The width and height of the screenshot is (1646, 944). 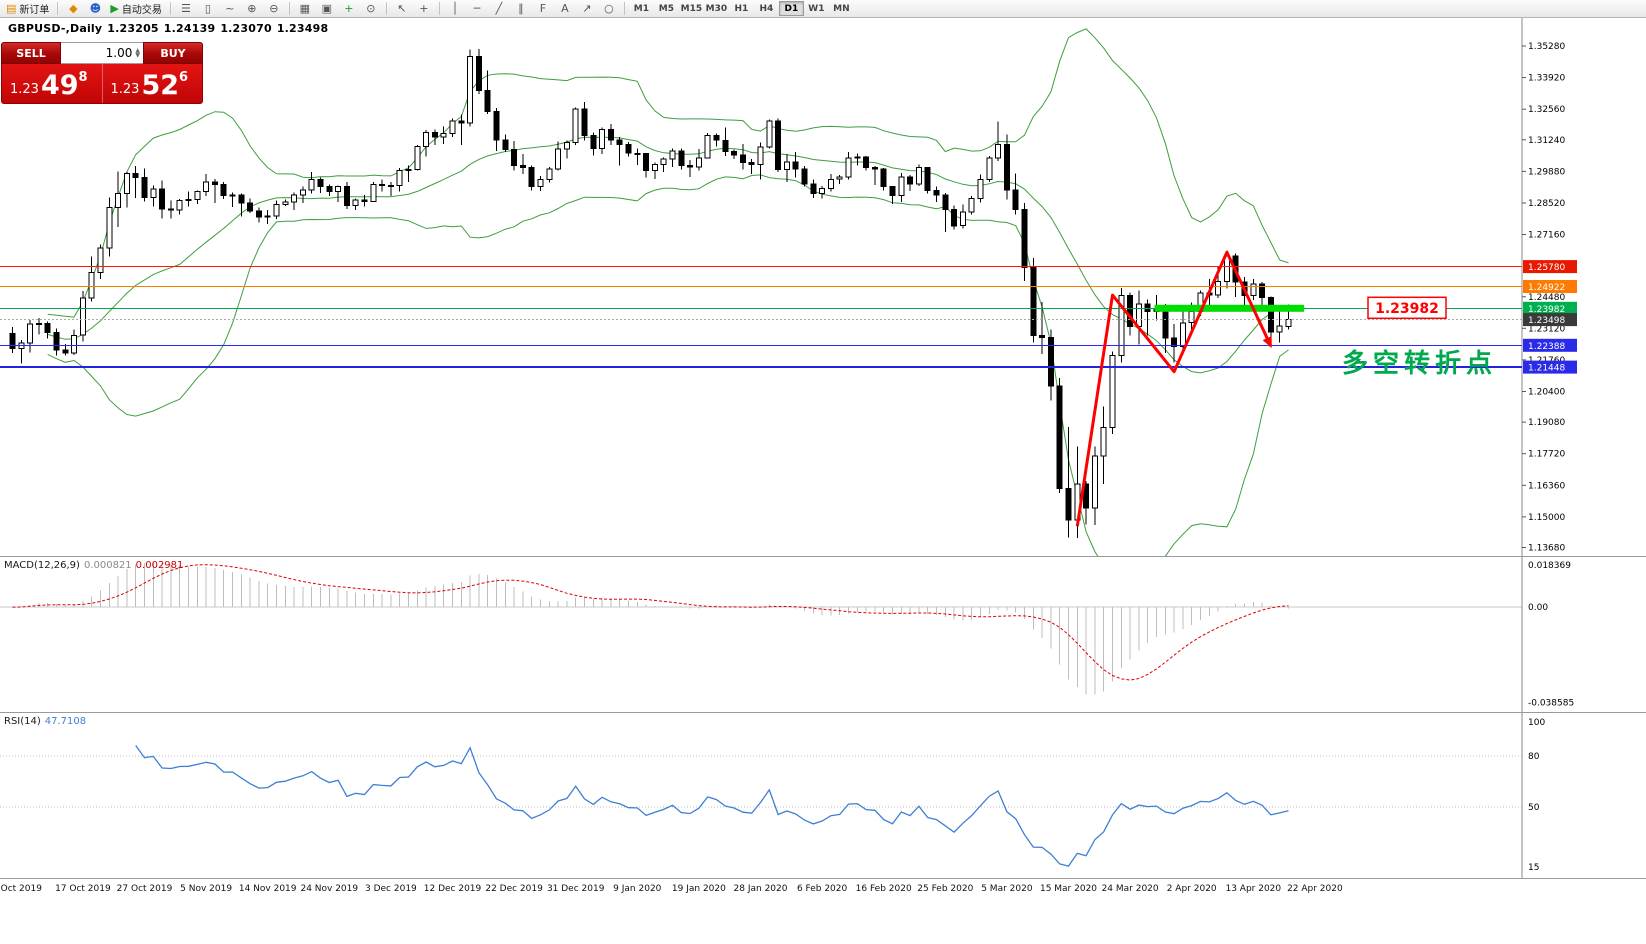 I want to click on symbol-period-label: GBPUSD-,Daily, so click(x=55, y=28).